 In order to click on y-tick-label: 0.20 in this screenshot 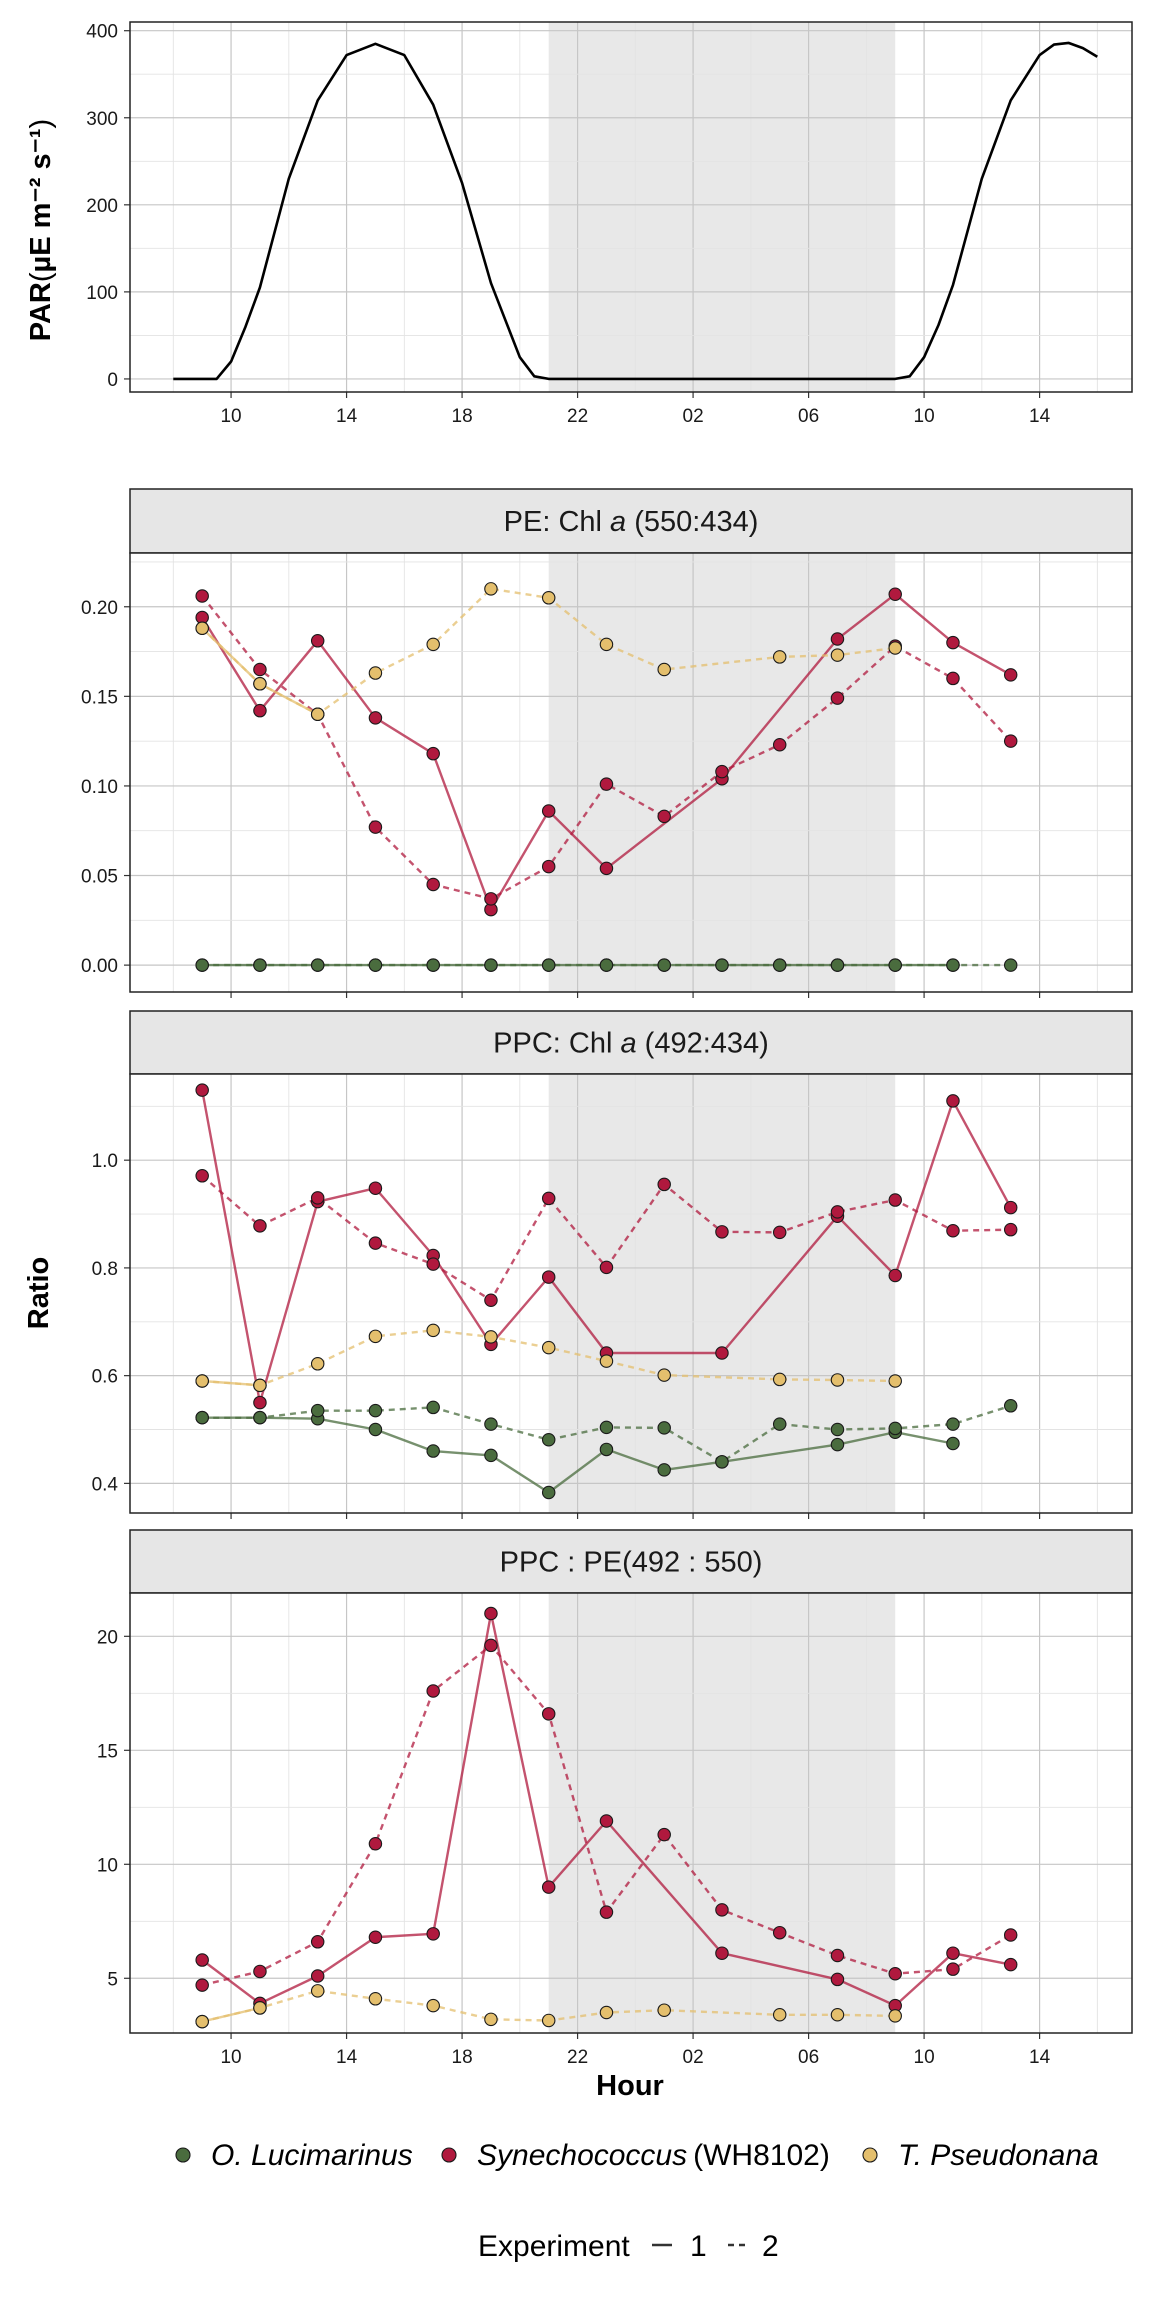, I will do `click(99, 608)`.